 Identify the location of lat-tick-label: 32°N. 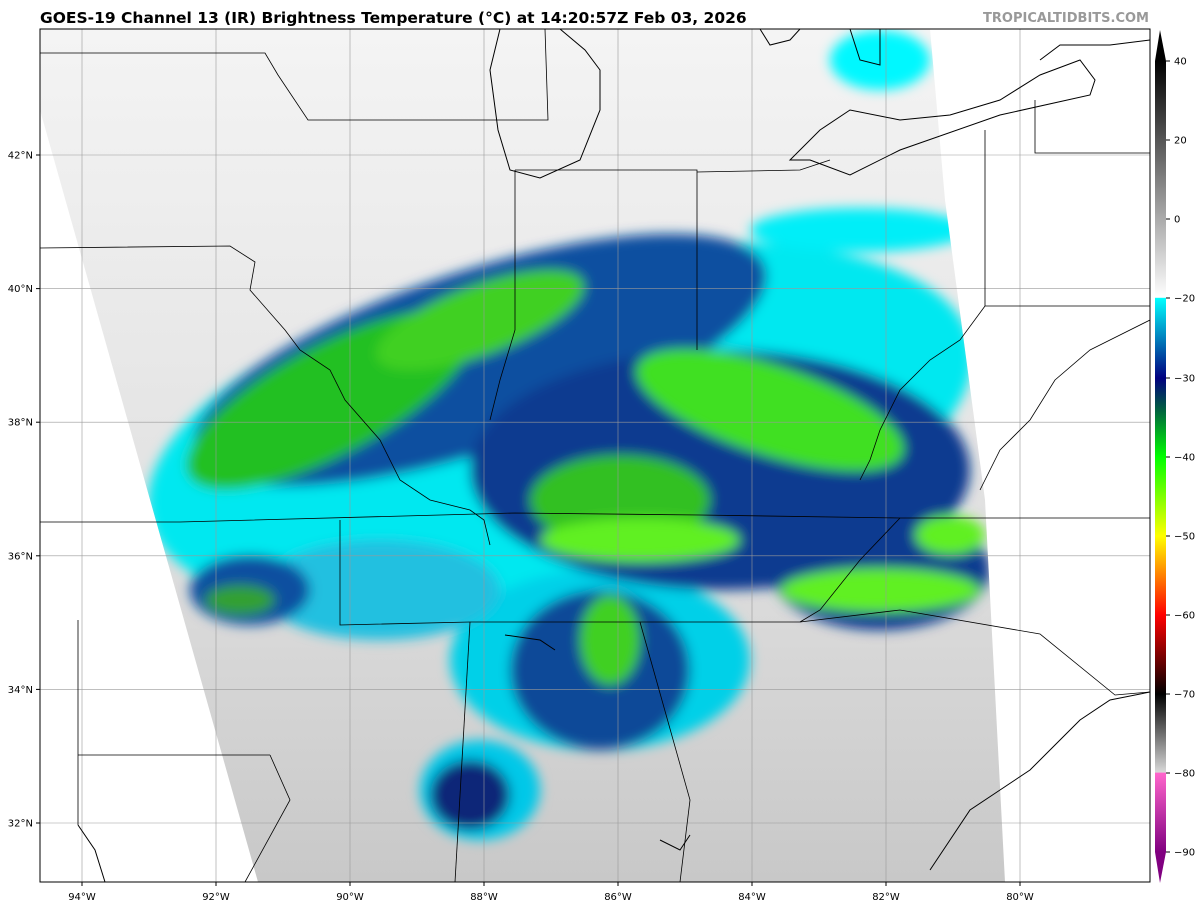
(20, 824).